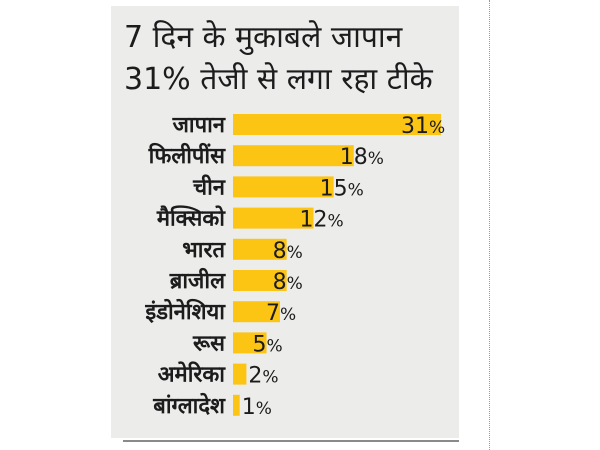 Image resolution: width=600 pixels, height=450 pixels. Describe the element at coordinates (268, 344) in the screenshot. I see `value-label: 5%` at that location.